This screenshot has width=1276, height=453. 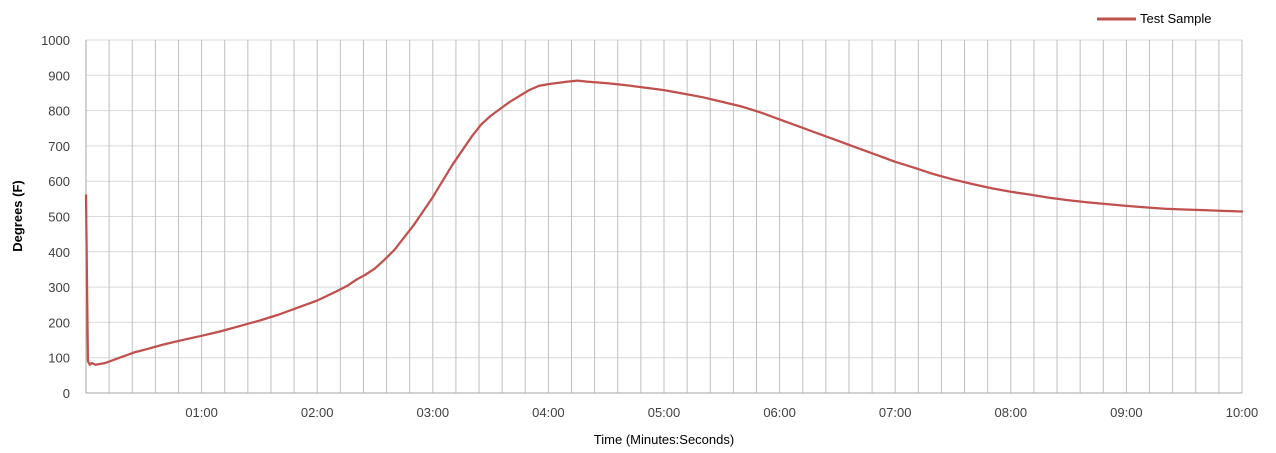 What do you see at coordinates (59, 181) in the screenshot?
I see `y-tick-label: 600` at bounding box center [59, 181].